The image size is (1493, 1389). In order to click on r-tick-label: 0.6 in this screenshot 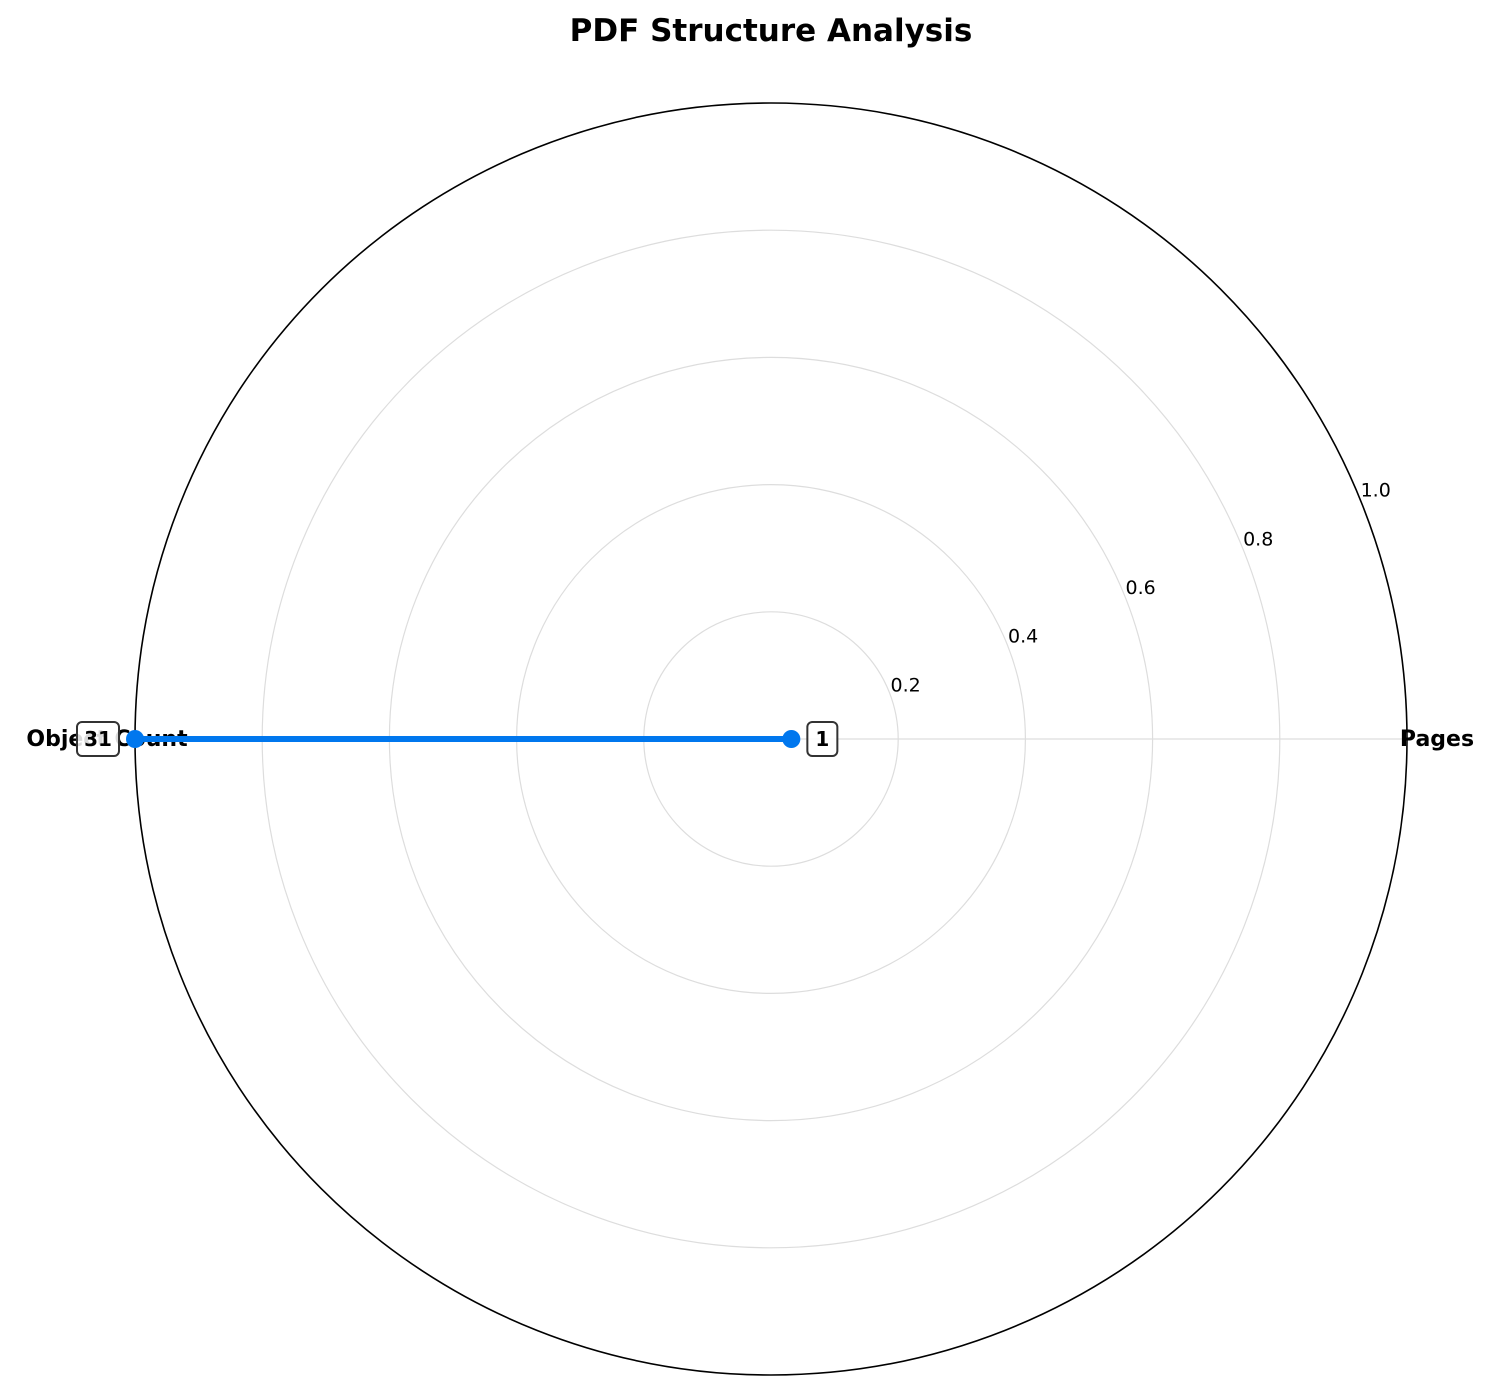, I will do `click(1141, 588)`.